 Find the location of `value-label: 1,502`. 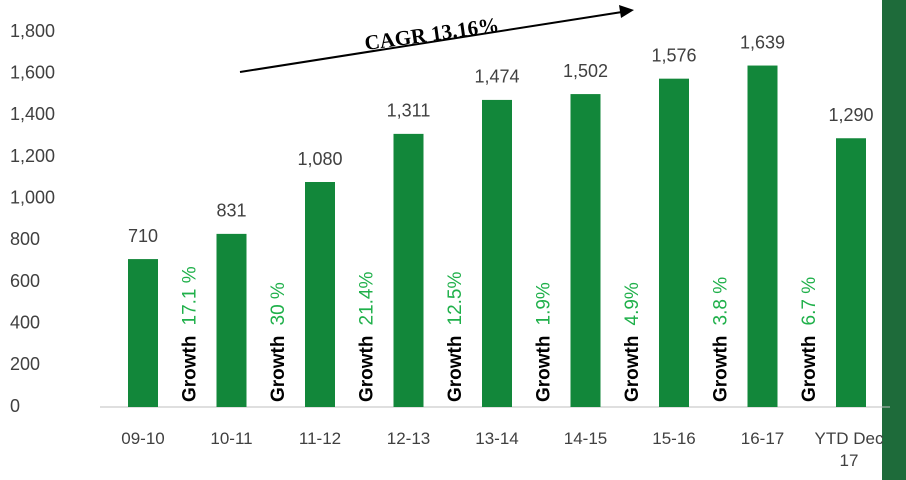

value-label: 1,502 is located at coordinates (585, 71).